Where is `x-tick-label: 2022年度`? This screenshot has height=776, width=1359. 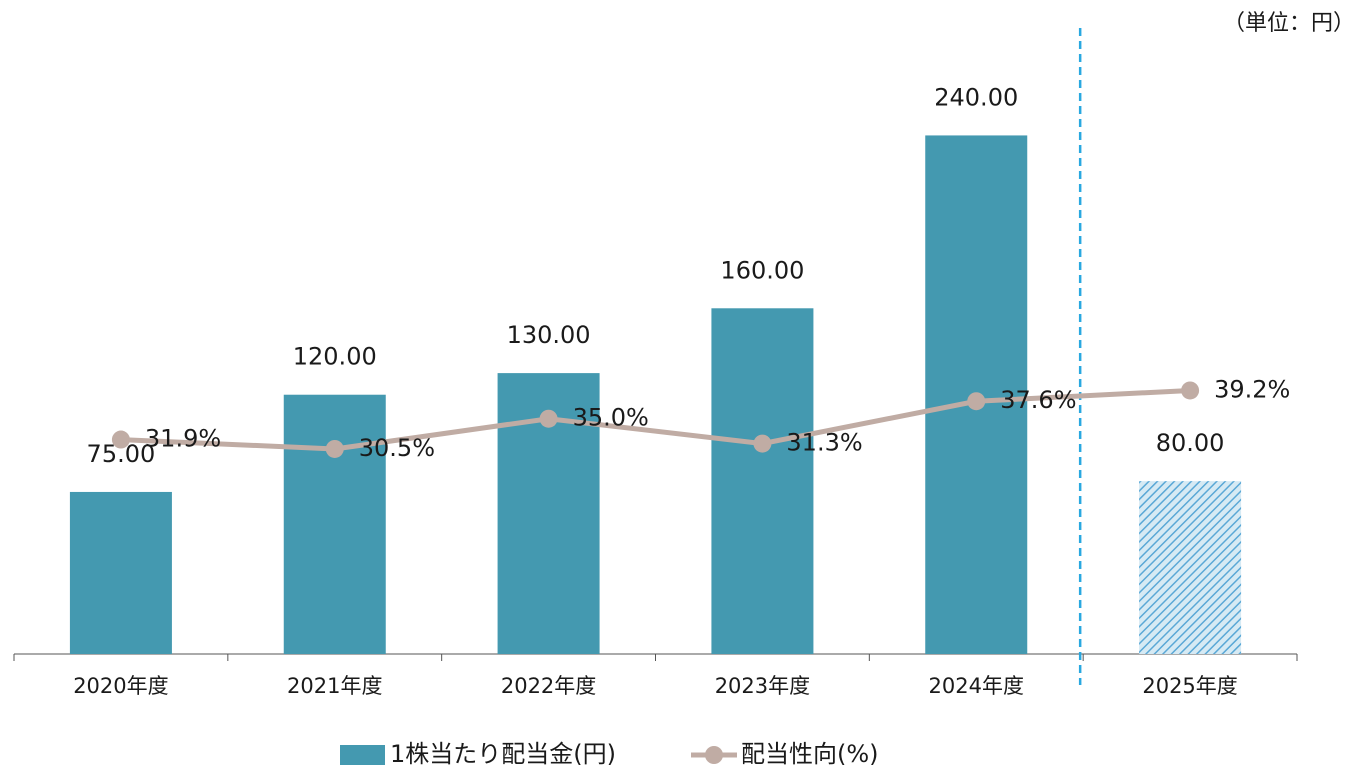 x-tick-label: 2022年度 is located at coordinates (548, 686).